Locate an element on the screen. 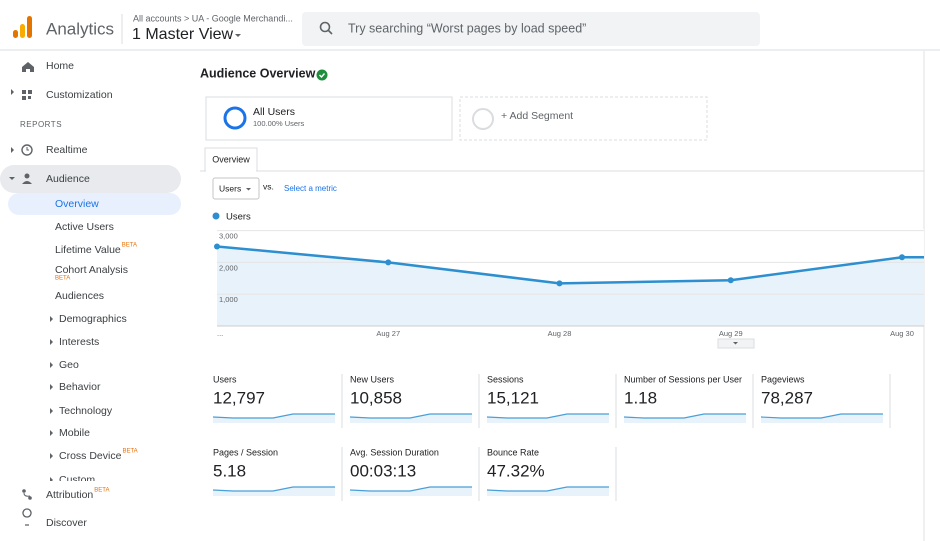 The image size is (940, 541). nav-item: Audiences is located at coordinates (79, 296).